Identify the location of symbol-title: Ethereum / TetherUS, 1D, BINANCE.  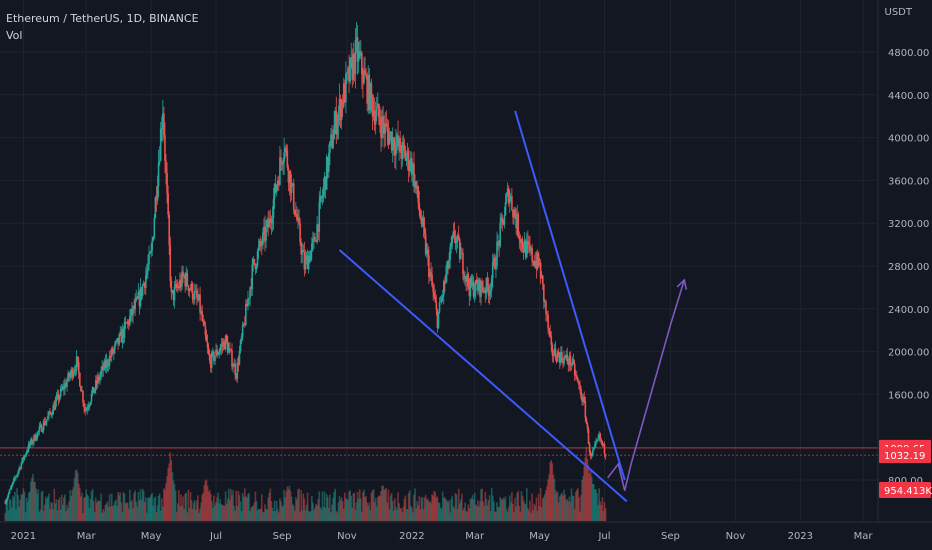
(102, 18).